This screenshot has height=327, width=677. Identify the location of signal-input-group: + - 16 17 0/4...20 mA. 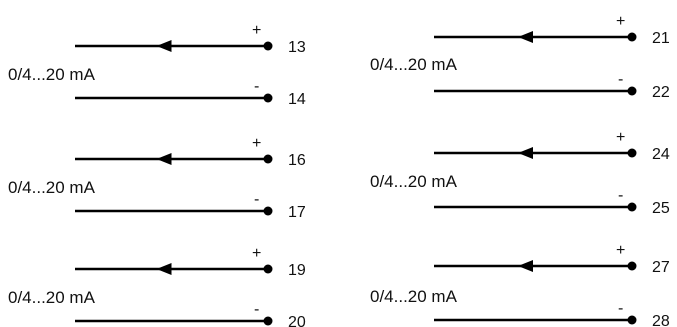
(157, 178).